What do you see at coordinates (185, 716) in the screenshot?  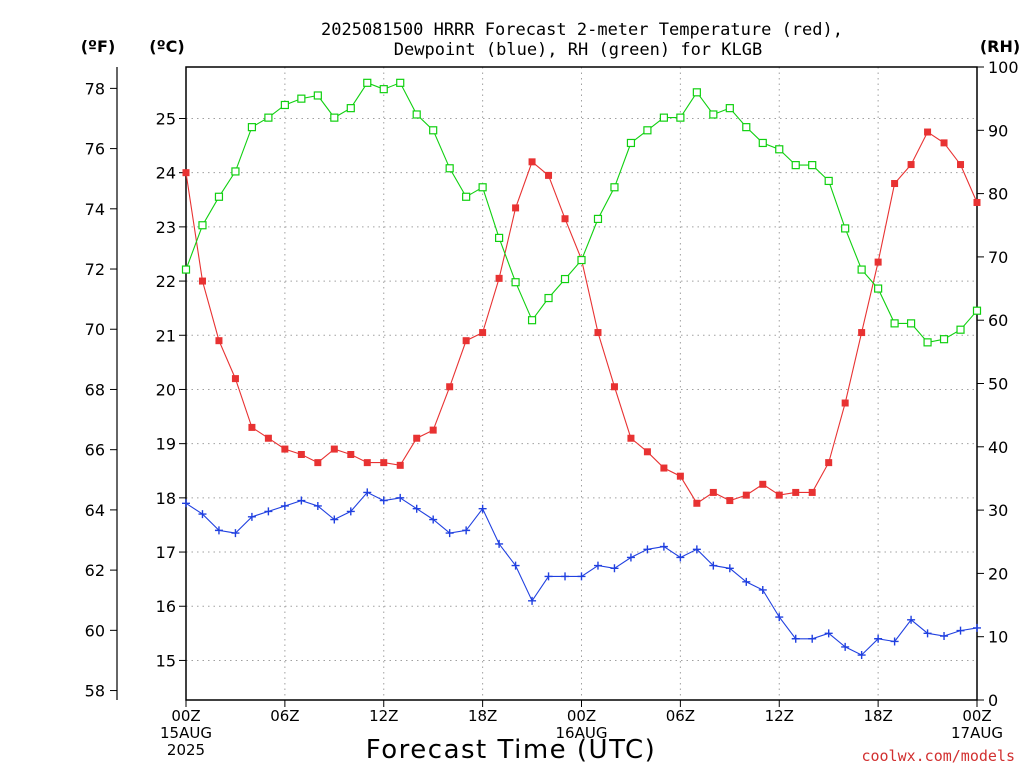 I see `time-tick-label: 00Z` at bounding box center [185, 716].